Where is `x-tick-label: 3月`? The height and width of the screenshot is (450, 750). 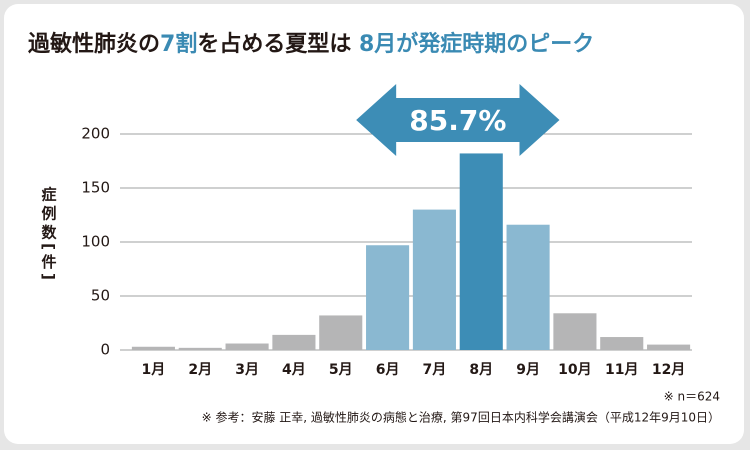 x-tick-label: 3月 is located at coordinates (247, 370).